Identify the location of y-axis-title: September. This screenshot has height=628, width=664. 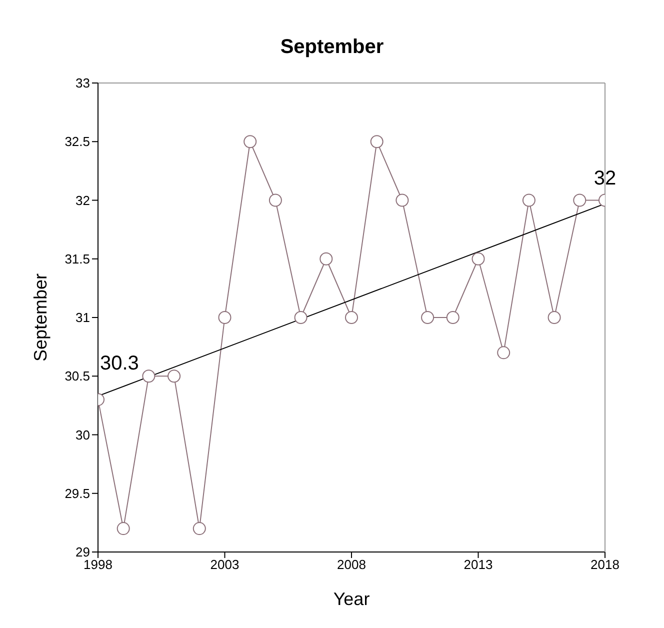
(40, 317).